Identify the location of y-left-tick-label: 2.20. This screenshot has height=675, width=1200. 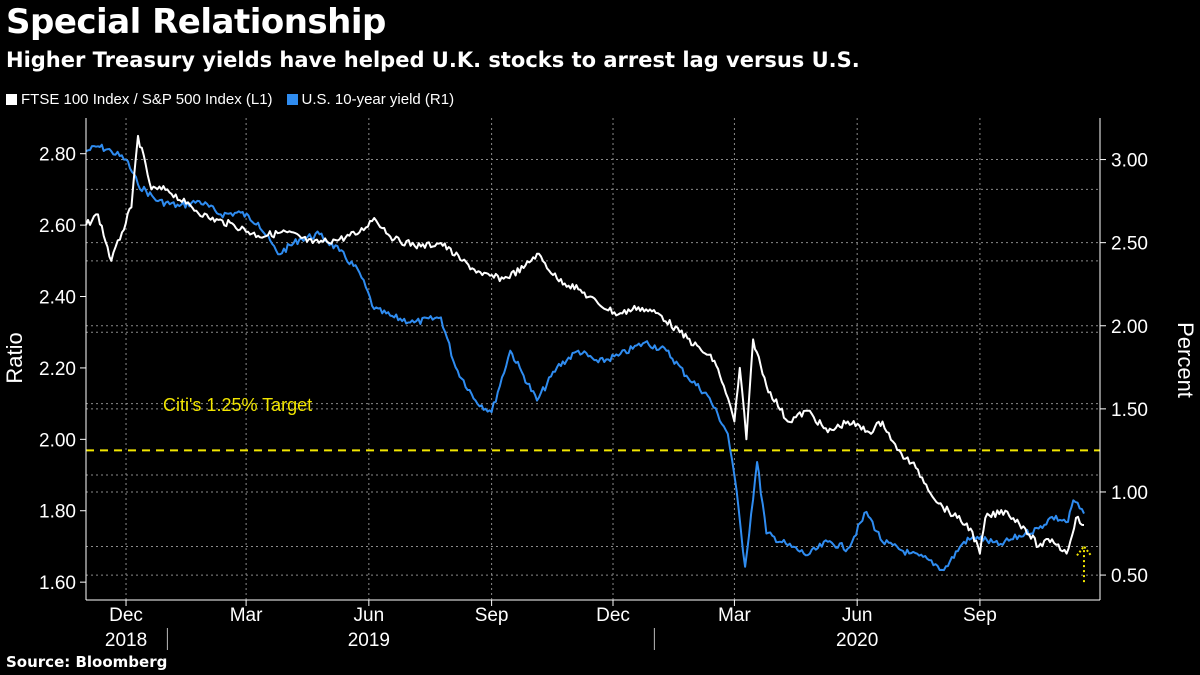
(57, 369).